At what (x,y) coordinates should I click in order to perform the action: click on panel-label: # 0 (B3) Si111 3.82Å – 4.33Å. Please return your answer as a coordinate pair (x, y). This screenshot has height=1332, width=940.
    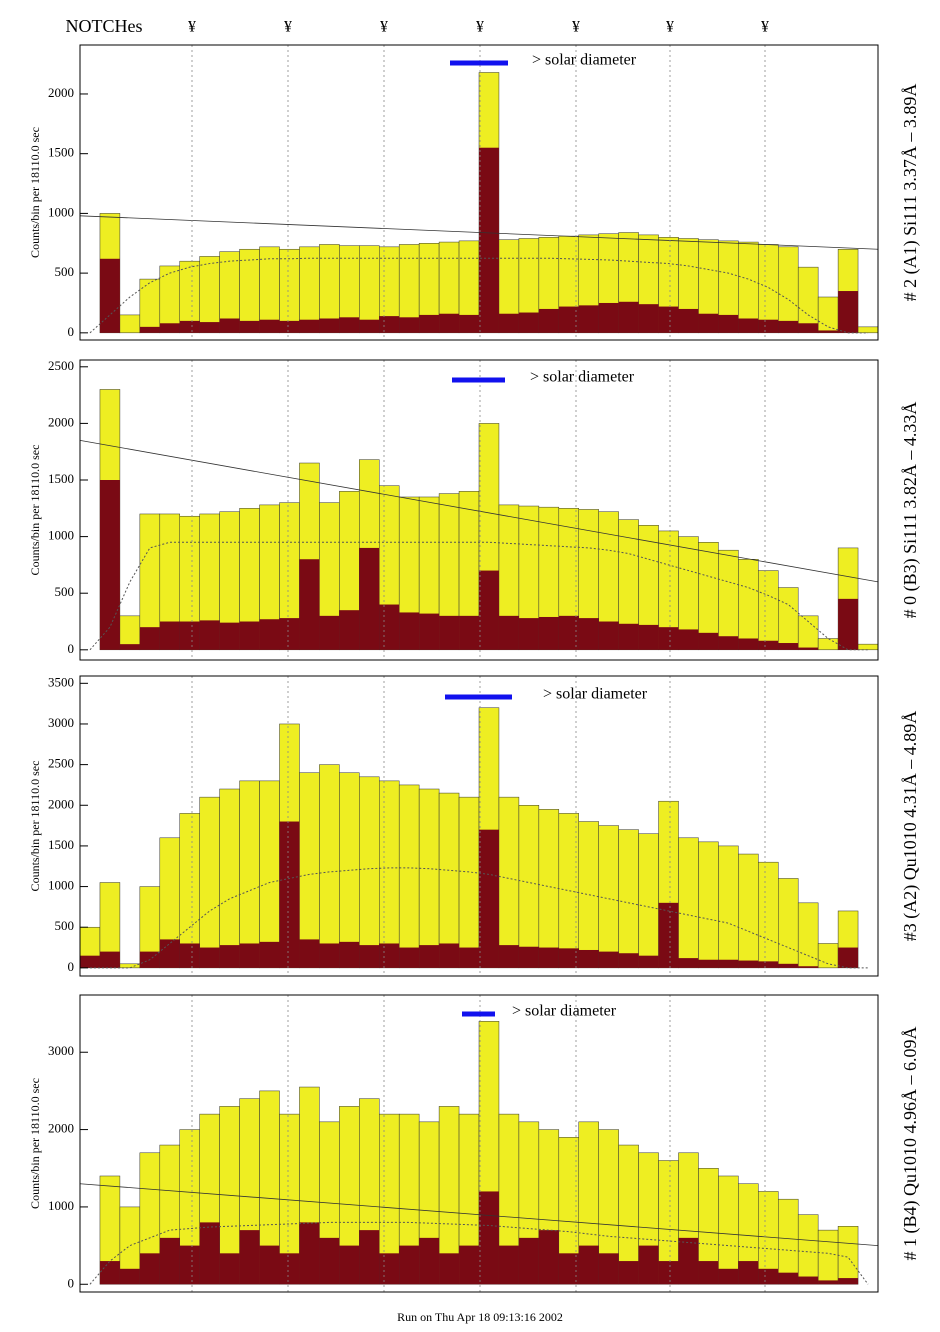
    Looking at the image, I should click on (910, 510).